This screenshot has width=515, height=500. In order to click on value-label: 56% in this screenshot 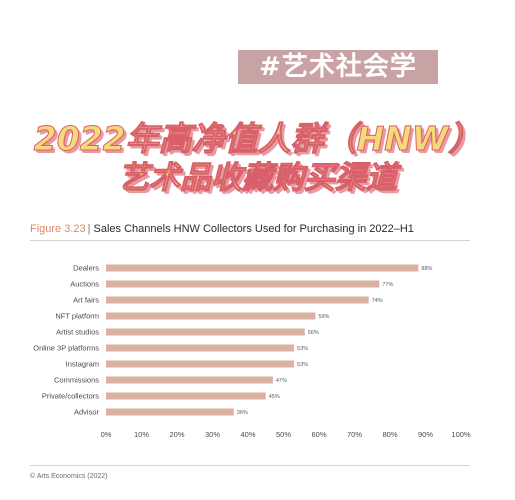, I will do `click(313, 333)`.